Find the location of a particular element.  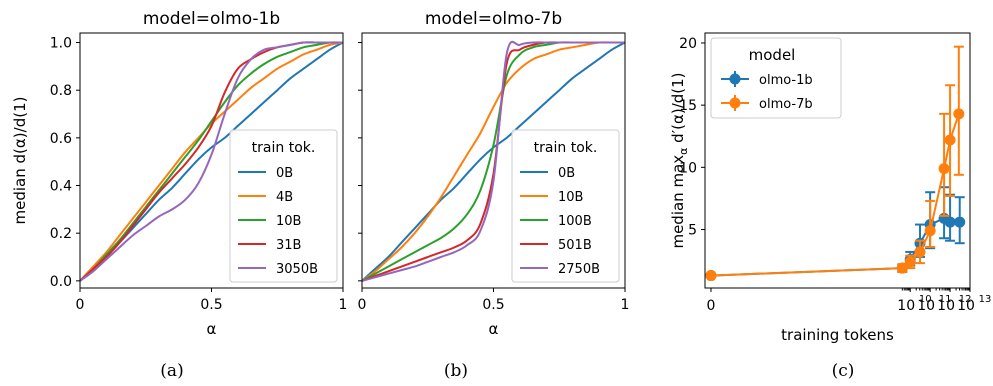

legend-frame is located at coordinates (776, 78).